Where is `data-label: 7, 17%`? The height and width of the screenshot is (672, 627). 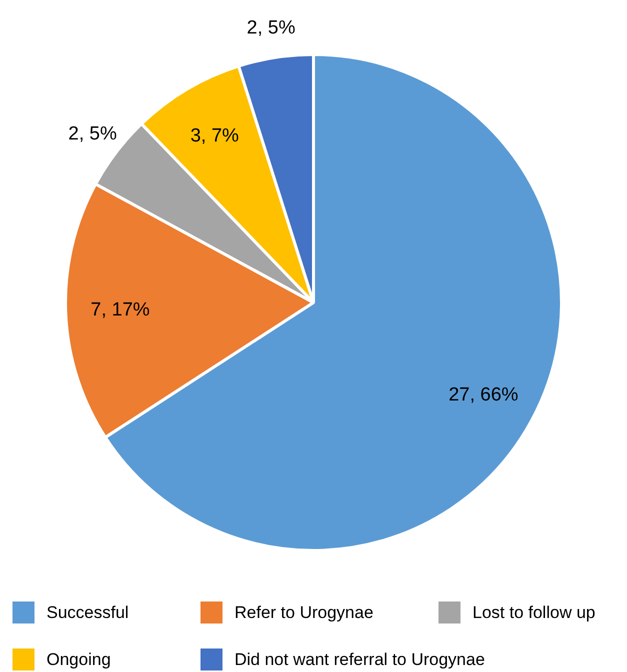 data-label: 7, 17% is located at coordinates (120, 309).